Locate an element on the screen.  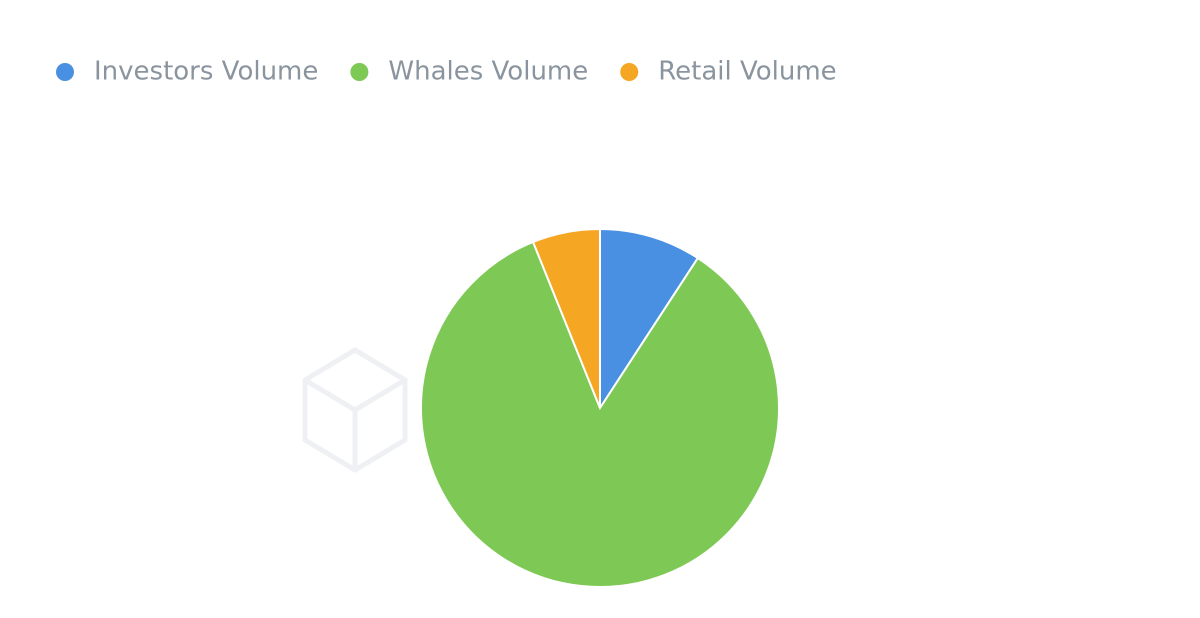
legend-label: Whales Volume is located at coordinates (488, 72).